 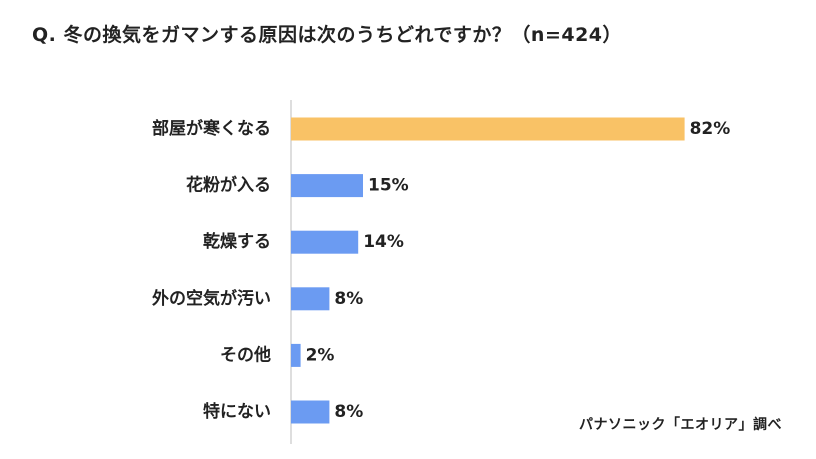 What do you see at coordinates (320, 355) in the screenshot?
I see `value-label: 2%` at bounding box center [320, 355].